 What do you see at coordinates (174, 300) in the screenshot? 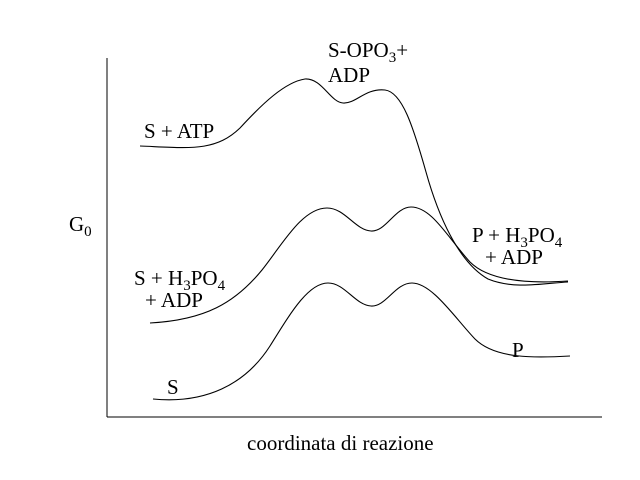
I see `label-s-h3po4-line2: + ADP` at bounding box center [174, 300].